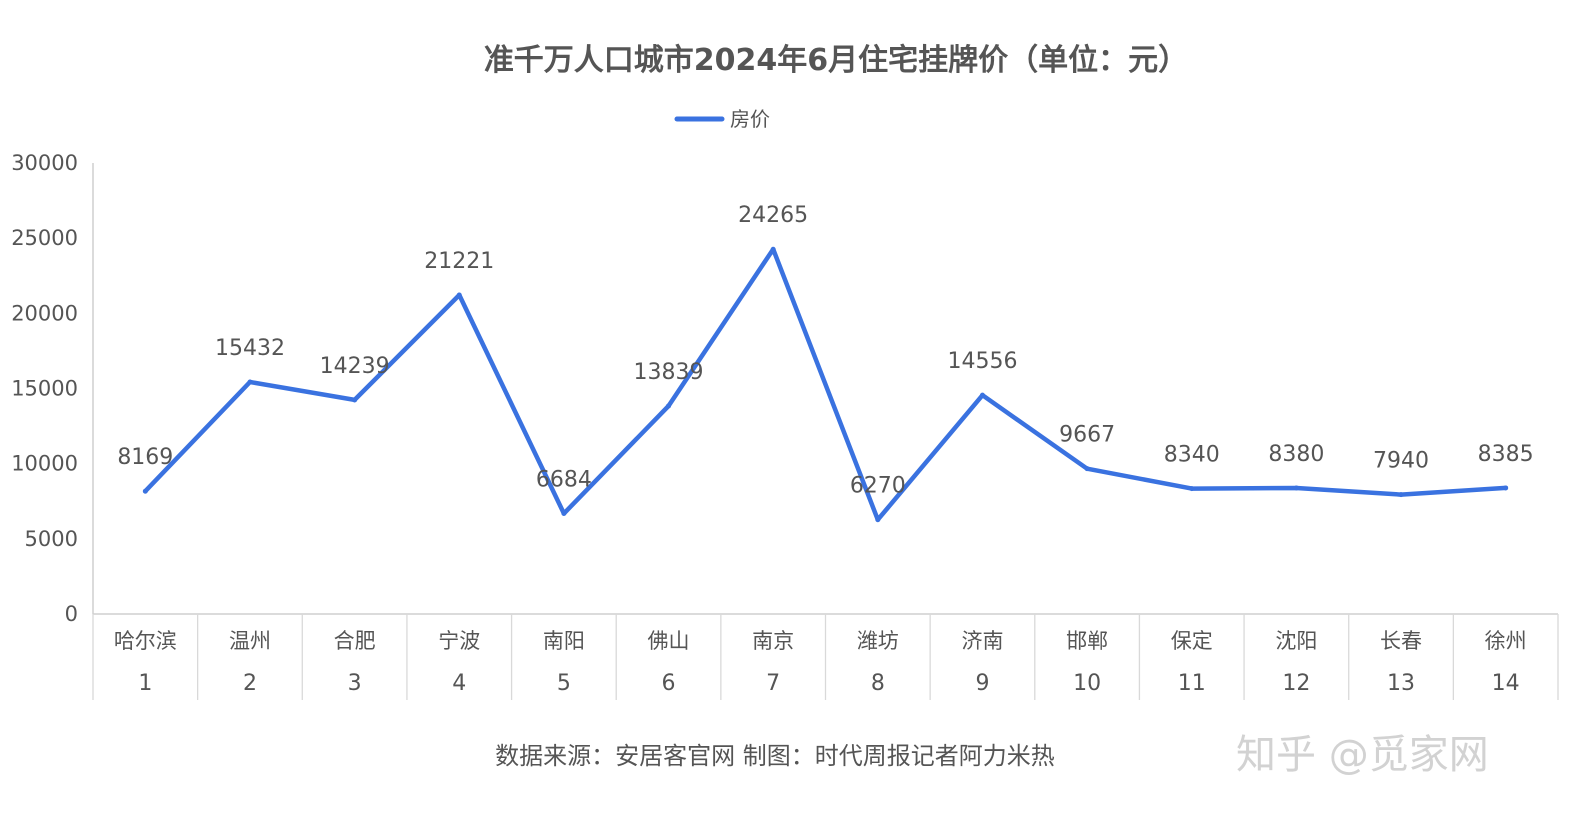  I want to click on x-index-label: 13, so click(1401, 683).